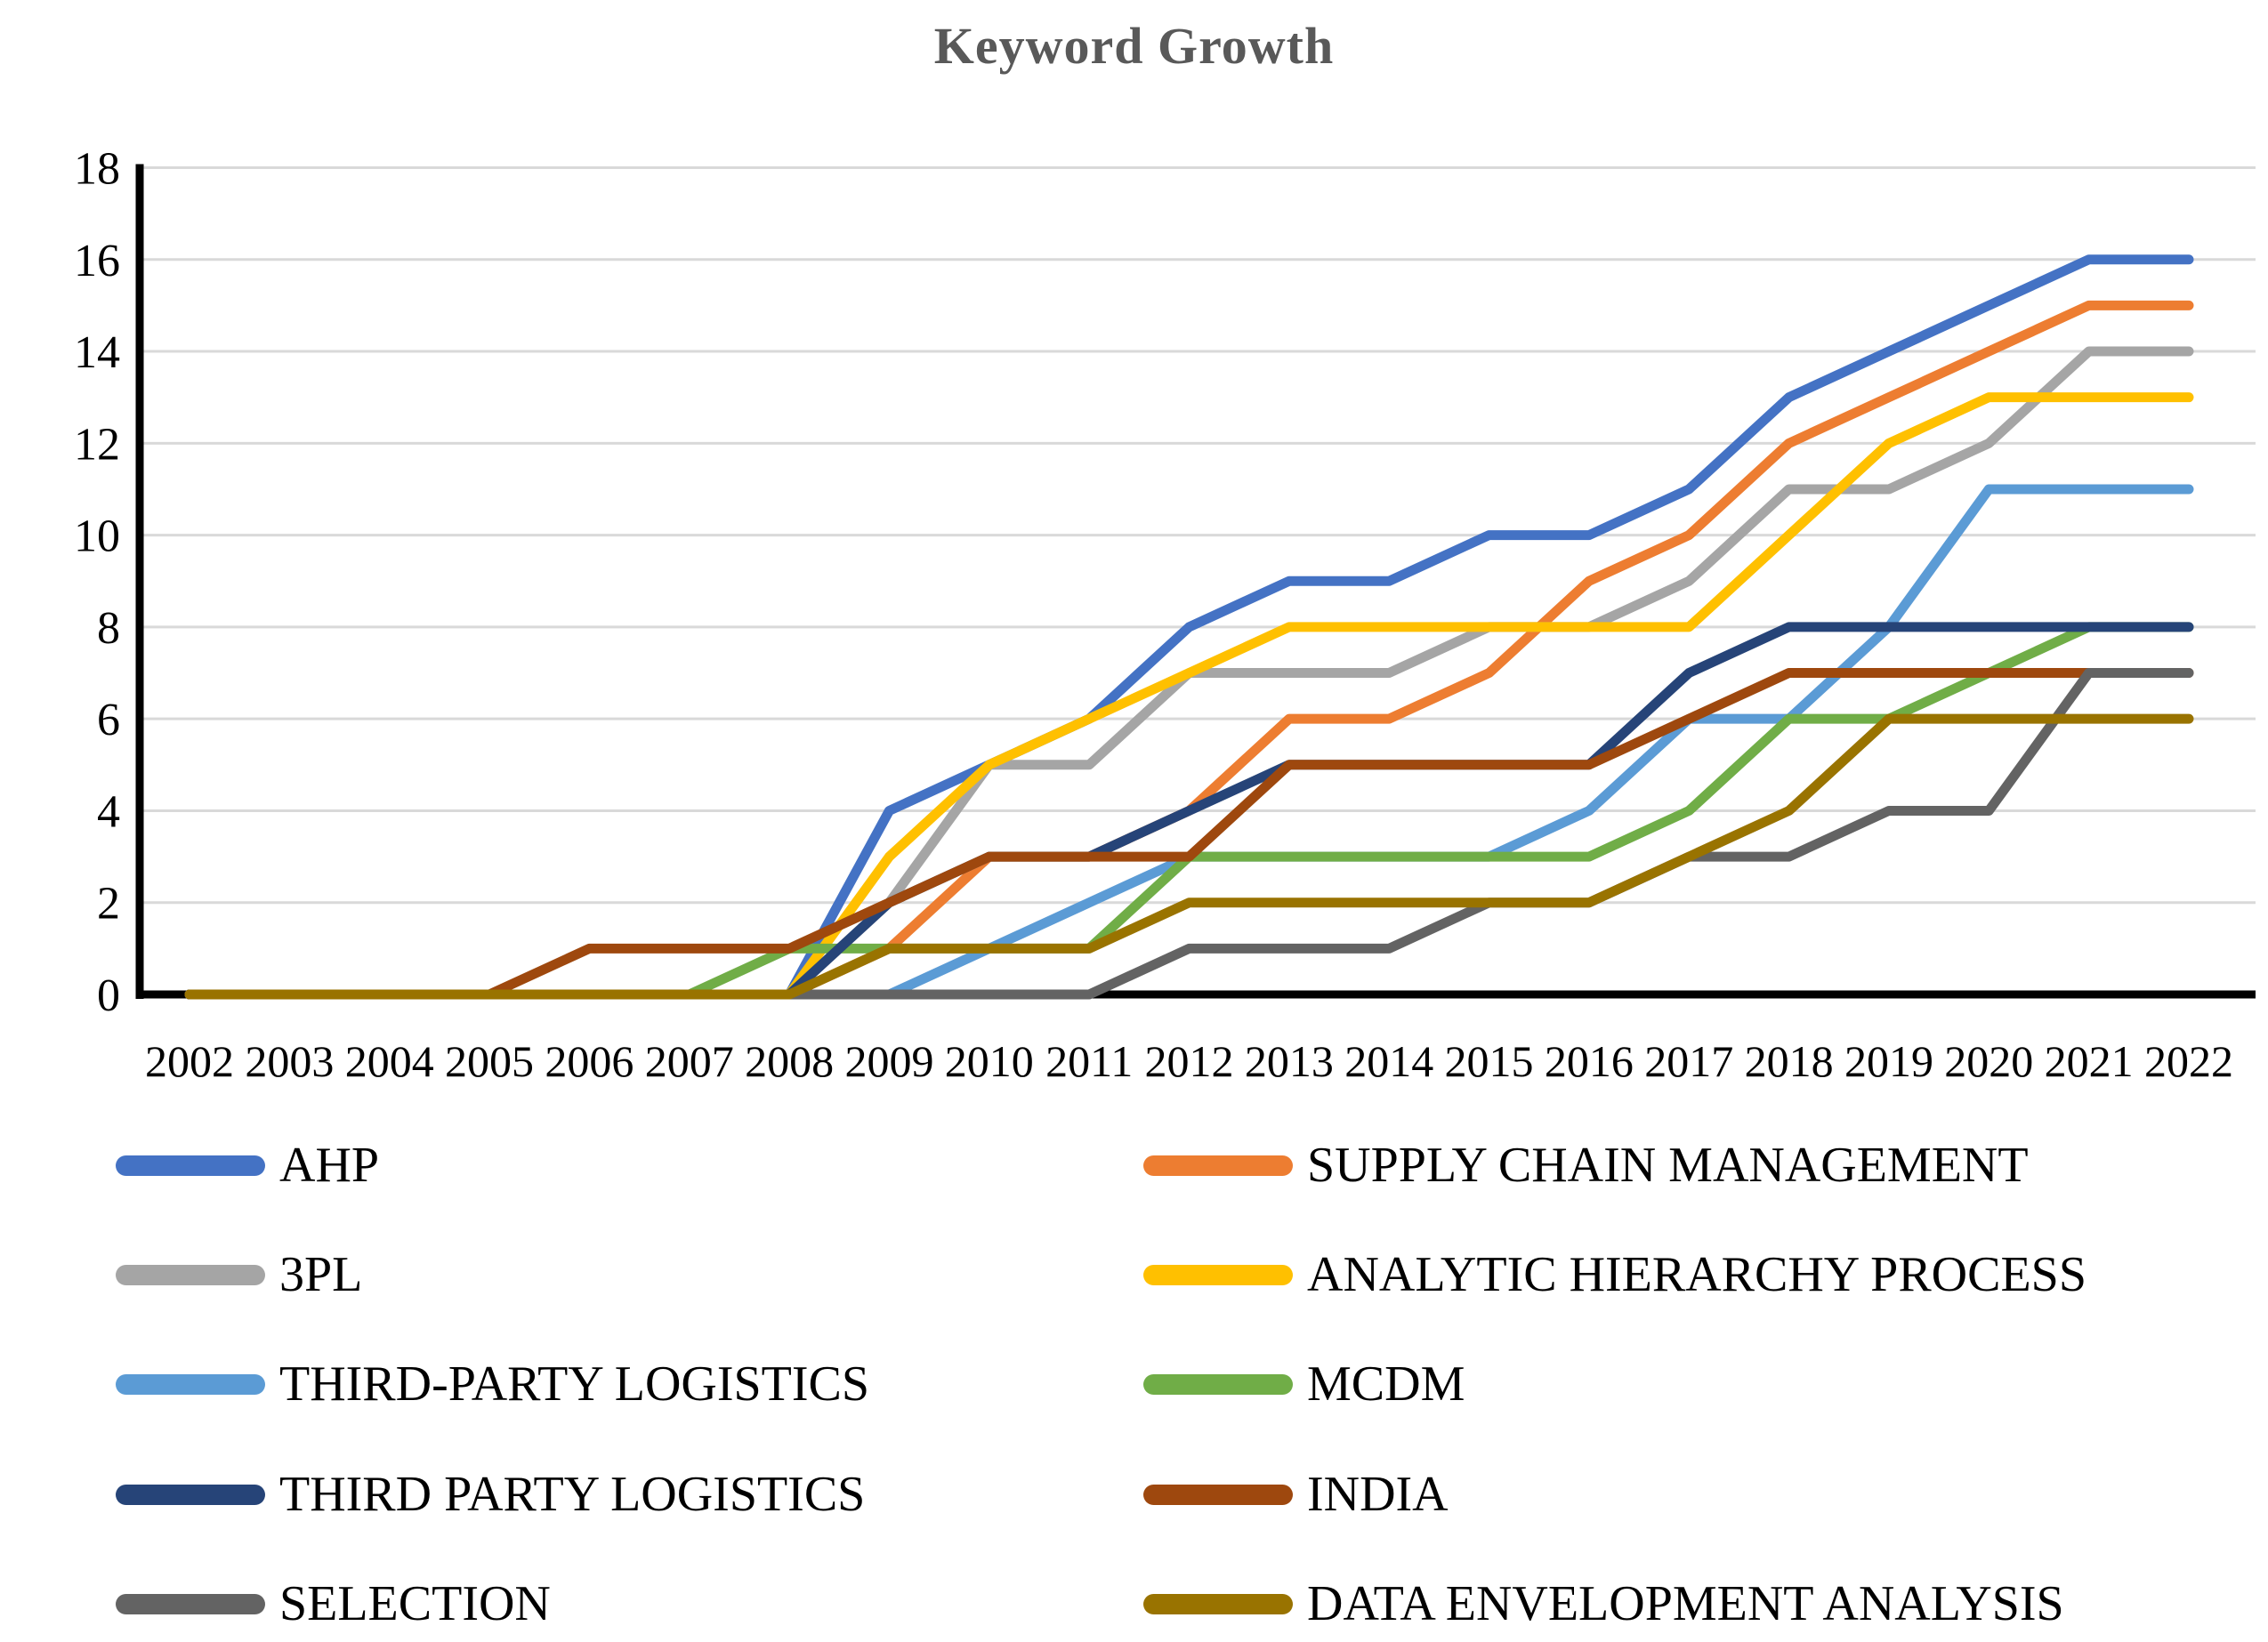 This screenshot has height=1642, width=2268. What do you see at coordinates (97, 261) in the screenshot?
I see `y-axis-tick-label: 16` at bounding box center [97, 261].